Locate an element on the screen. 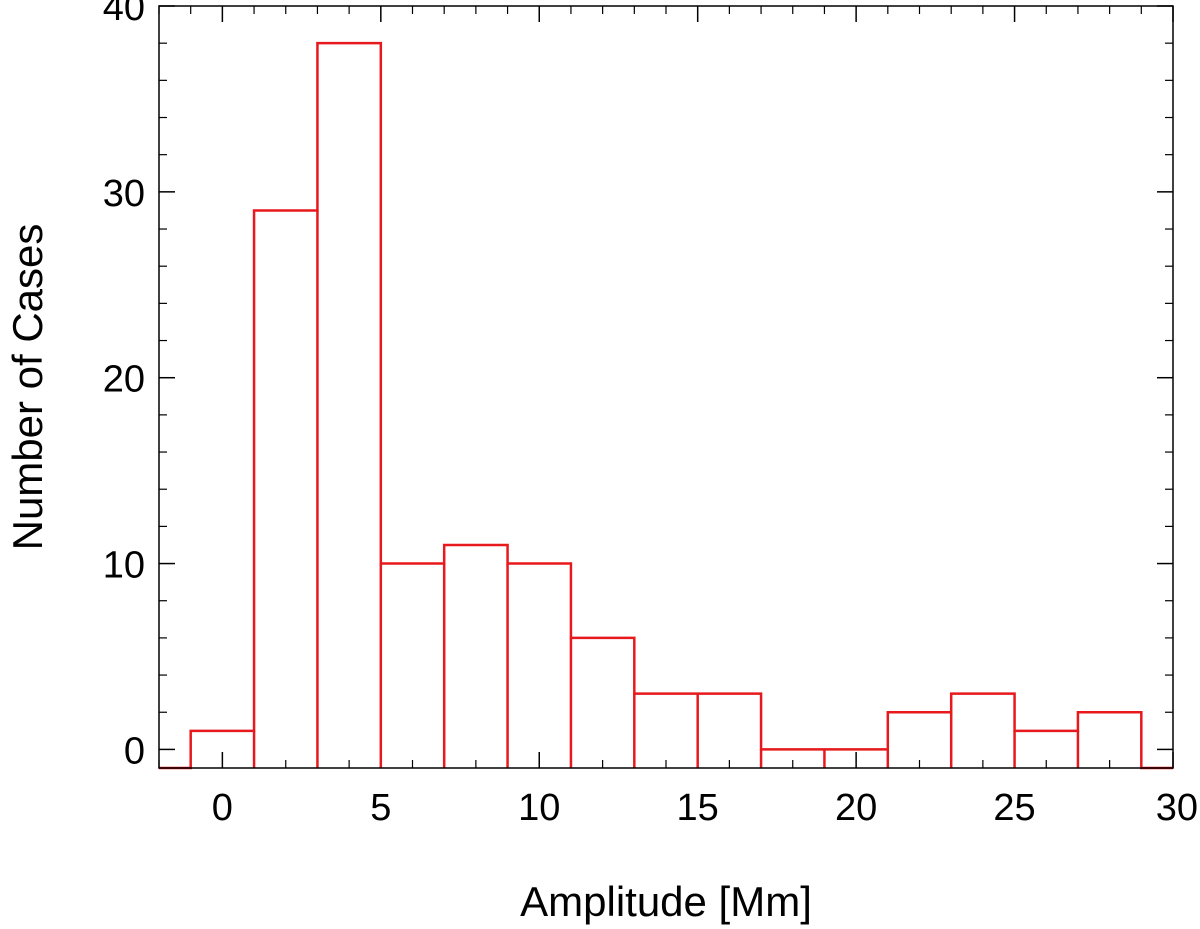 Image resolution: width=1200 pixels, height=929 pixels. x-tick-label: 15 is located at coordinates (698, 808).